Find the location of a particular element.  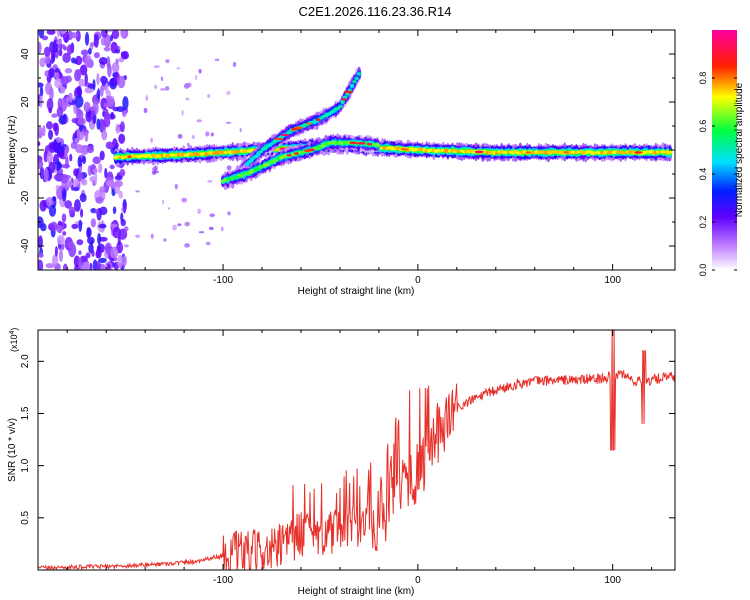

chart-title: C2E1.2026.116.23.36.R14 is located at coordinates (375, 11).